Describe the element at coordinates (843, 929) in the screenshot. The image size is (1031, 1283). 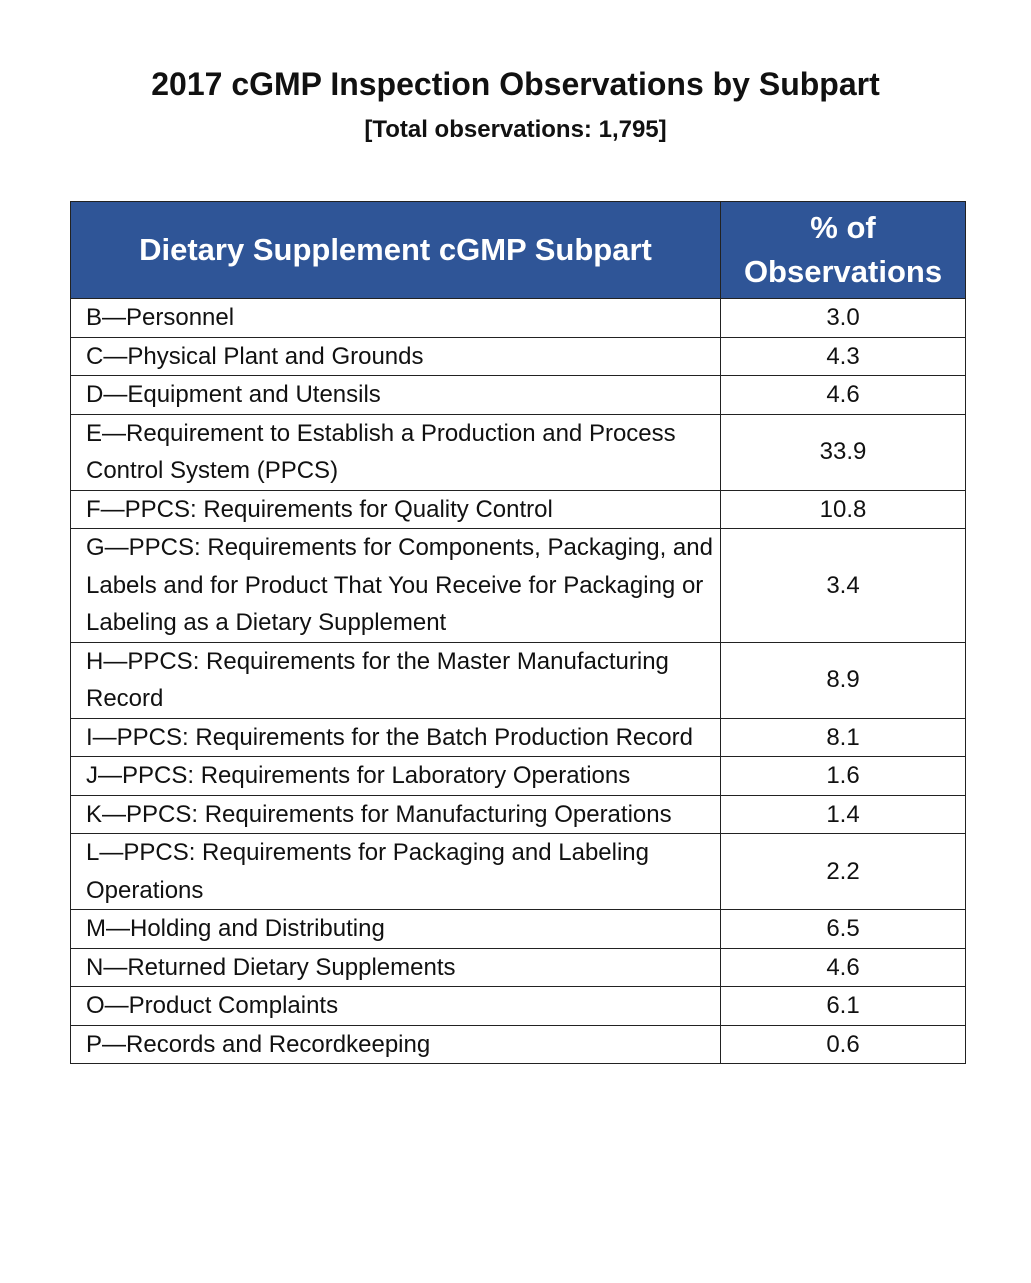
I see `percent-cell: 6.5` at that location.